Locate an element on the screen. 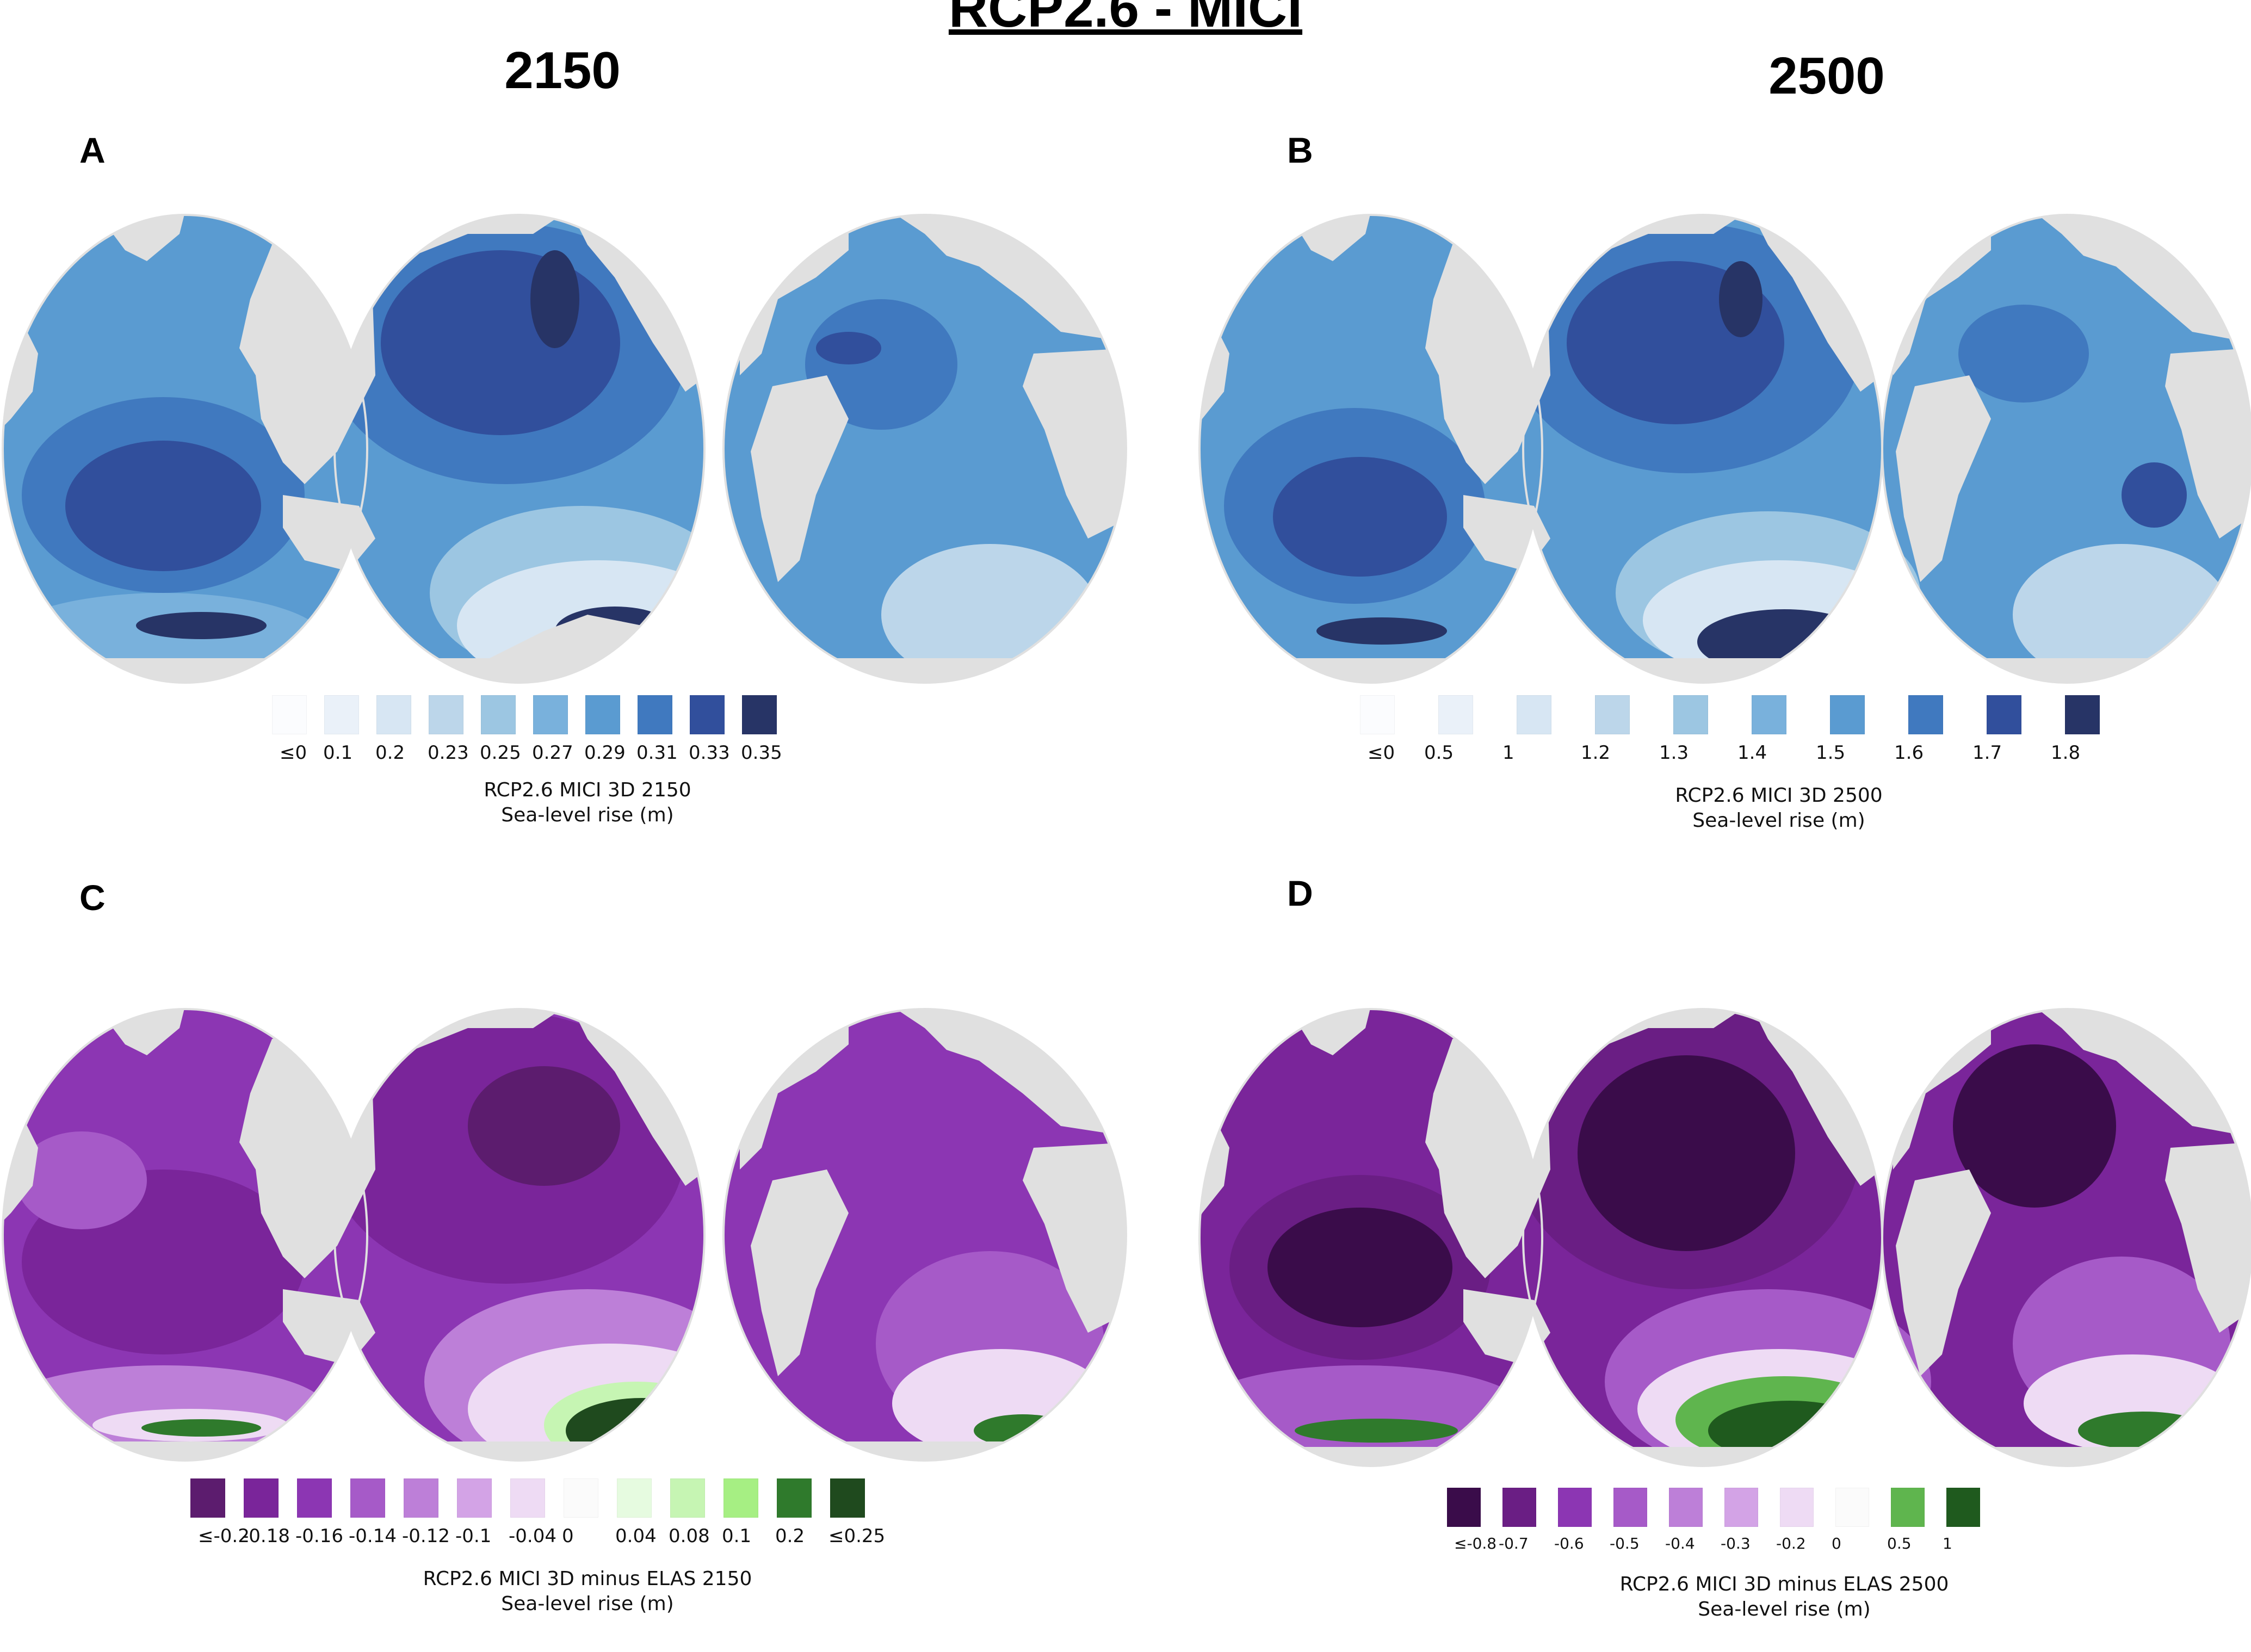 The height and width of the screenshot is (1652, 2251). legend-c-tick-4: -0.12 is located at coordinates (426, 1536).